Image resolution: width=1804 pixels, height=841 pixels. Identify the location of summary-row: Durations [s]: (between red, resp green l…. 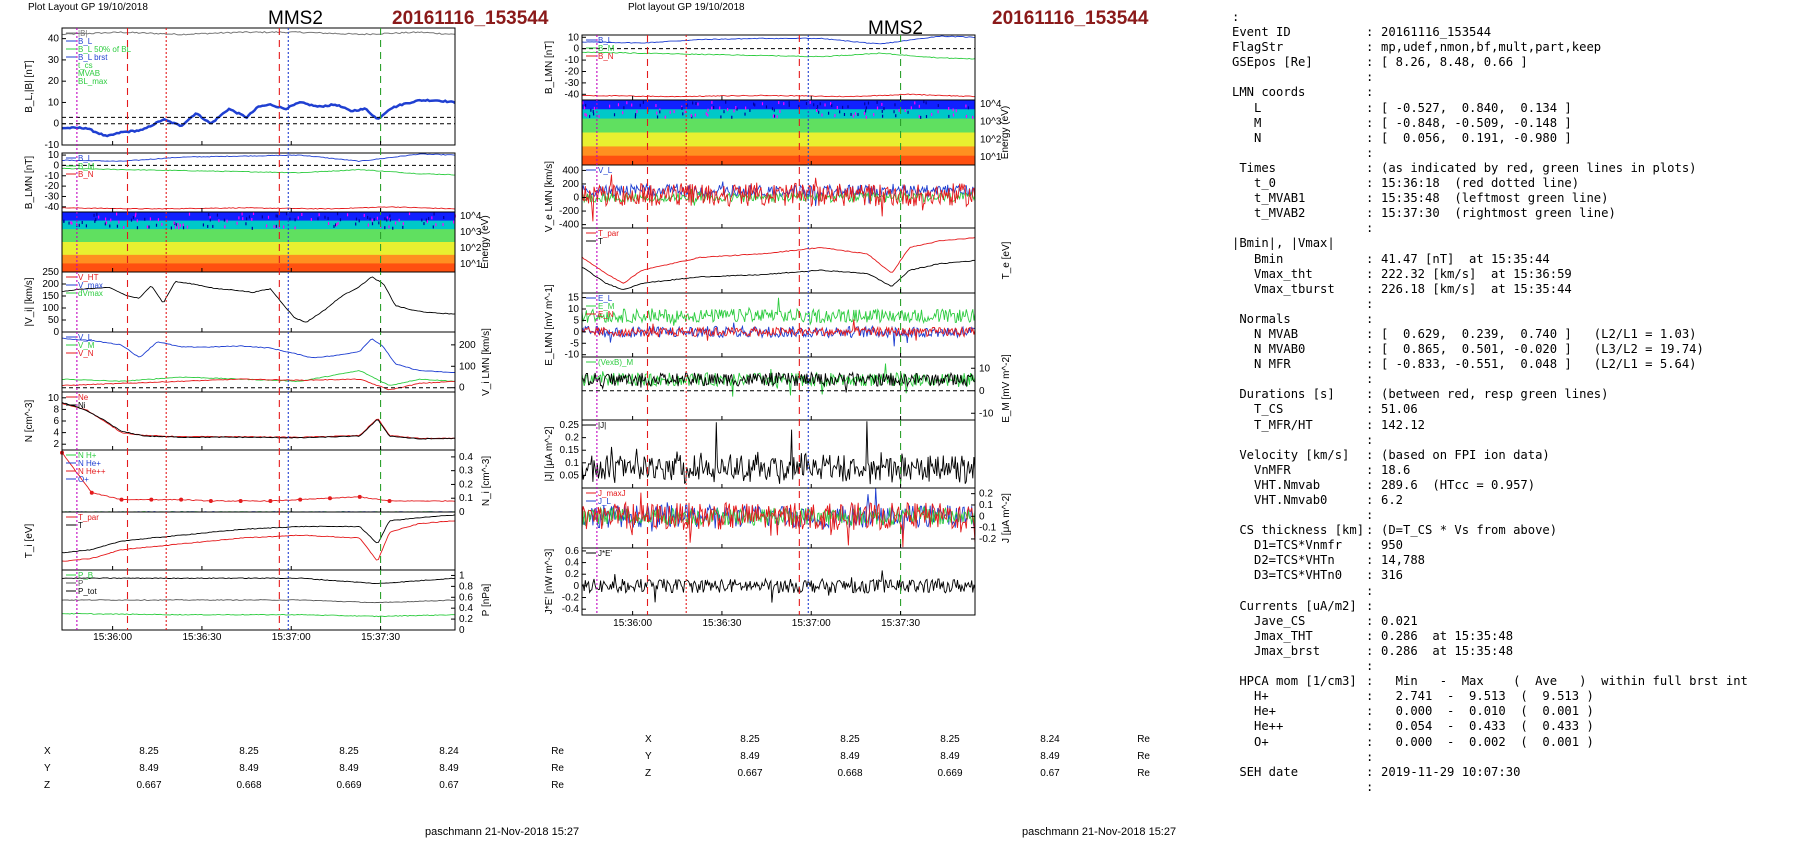
(1490, 394).